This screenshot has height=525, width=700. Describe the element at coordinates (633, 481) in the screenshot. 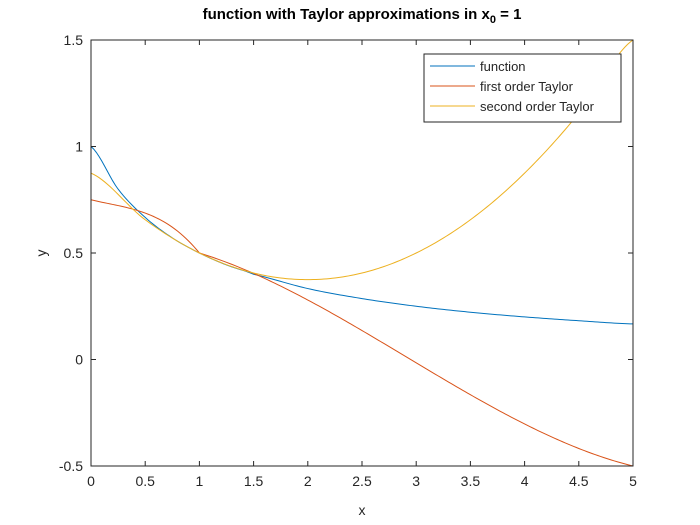

I see `x-tick-label: 5` at that location.